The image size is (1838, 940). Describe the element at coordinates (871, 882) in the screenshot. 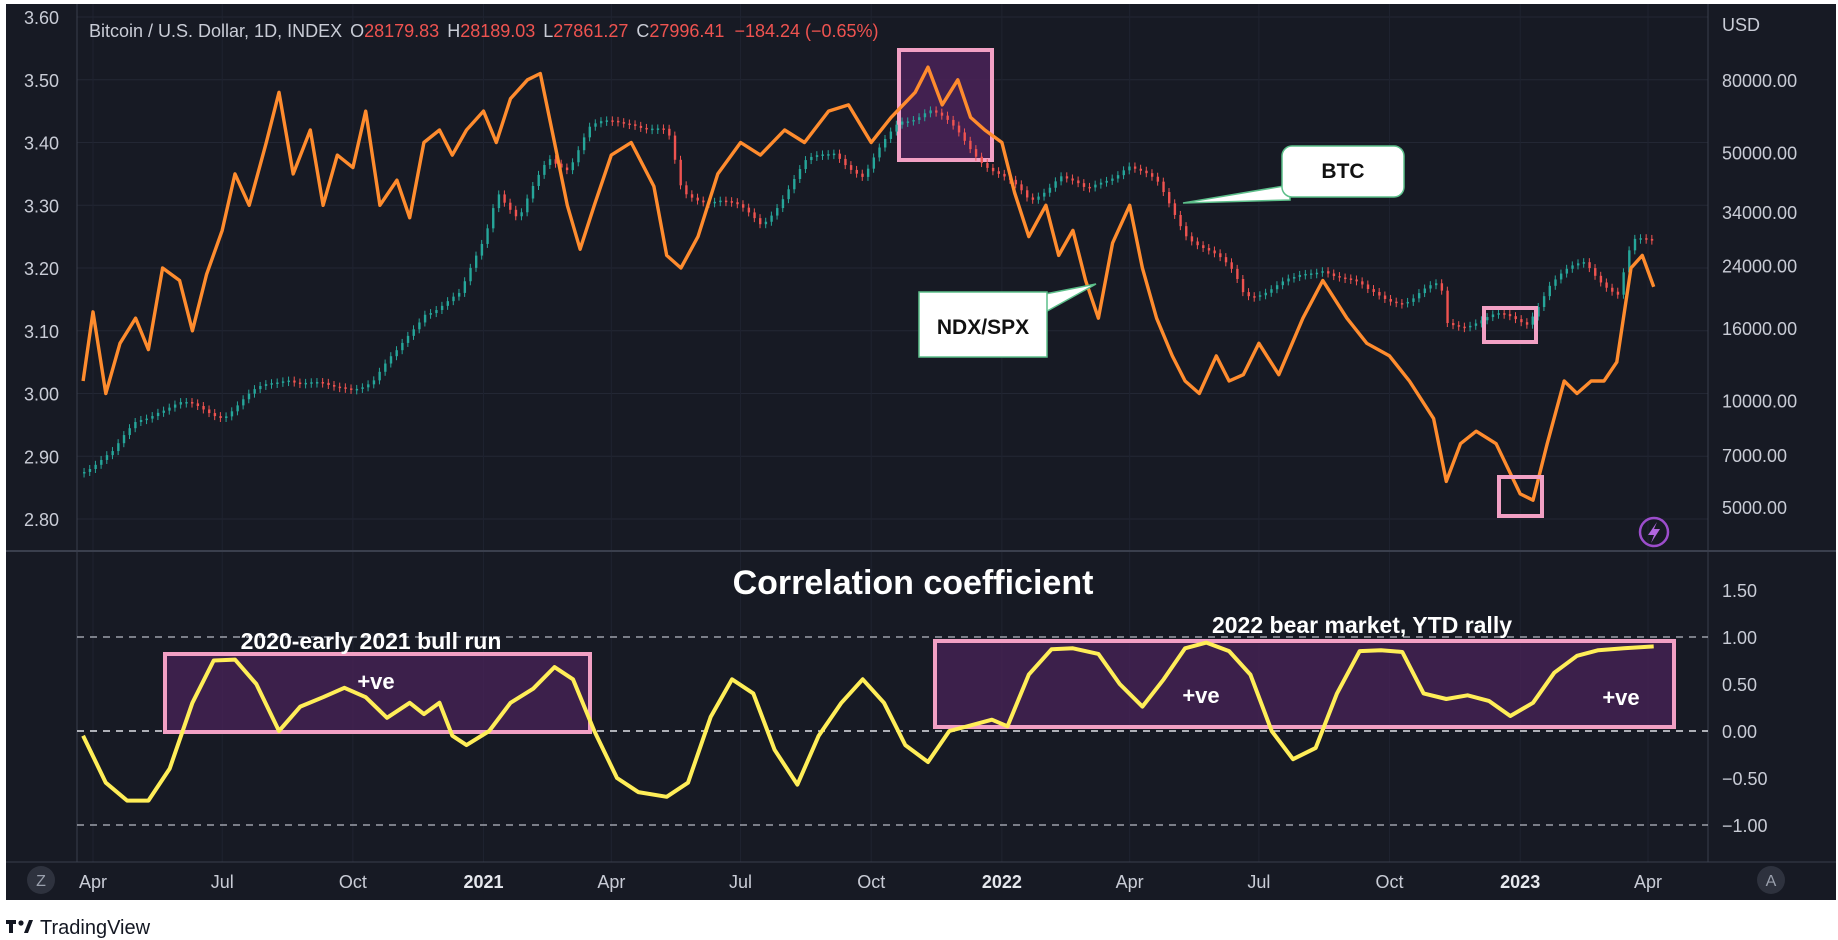

I see `time-tick-label: Oct` at that location.